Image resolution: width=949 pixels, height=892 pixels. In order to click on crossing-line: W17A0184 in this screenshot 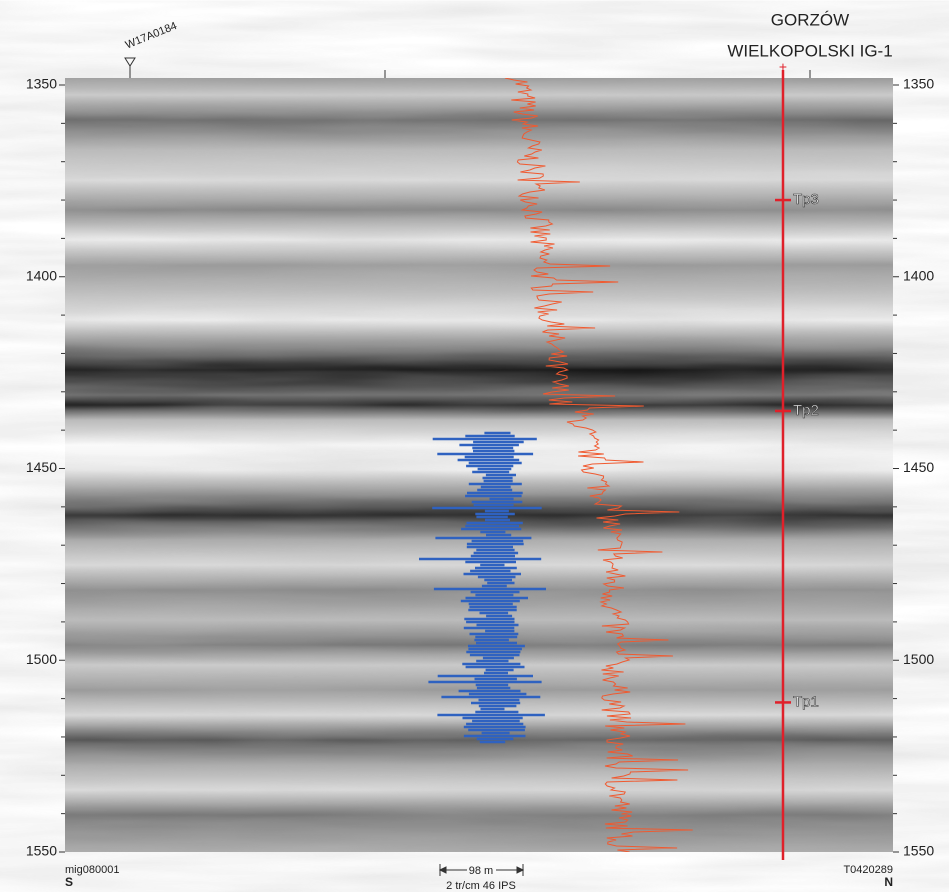, I will do `click(151, 36)`.